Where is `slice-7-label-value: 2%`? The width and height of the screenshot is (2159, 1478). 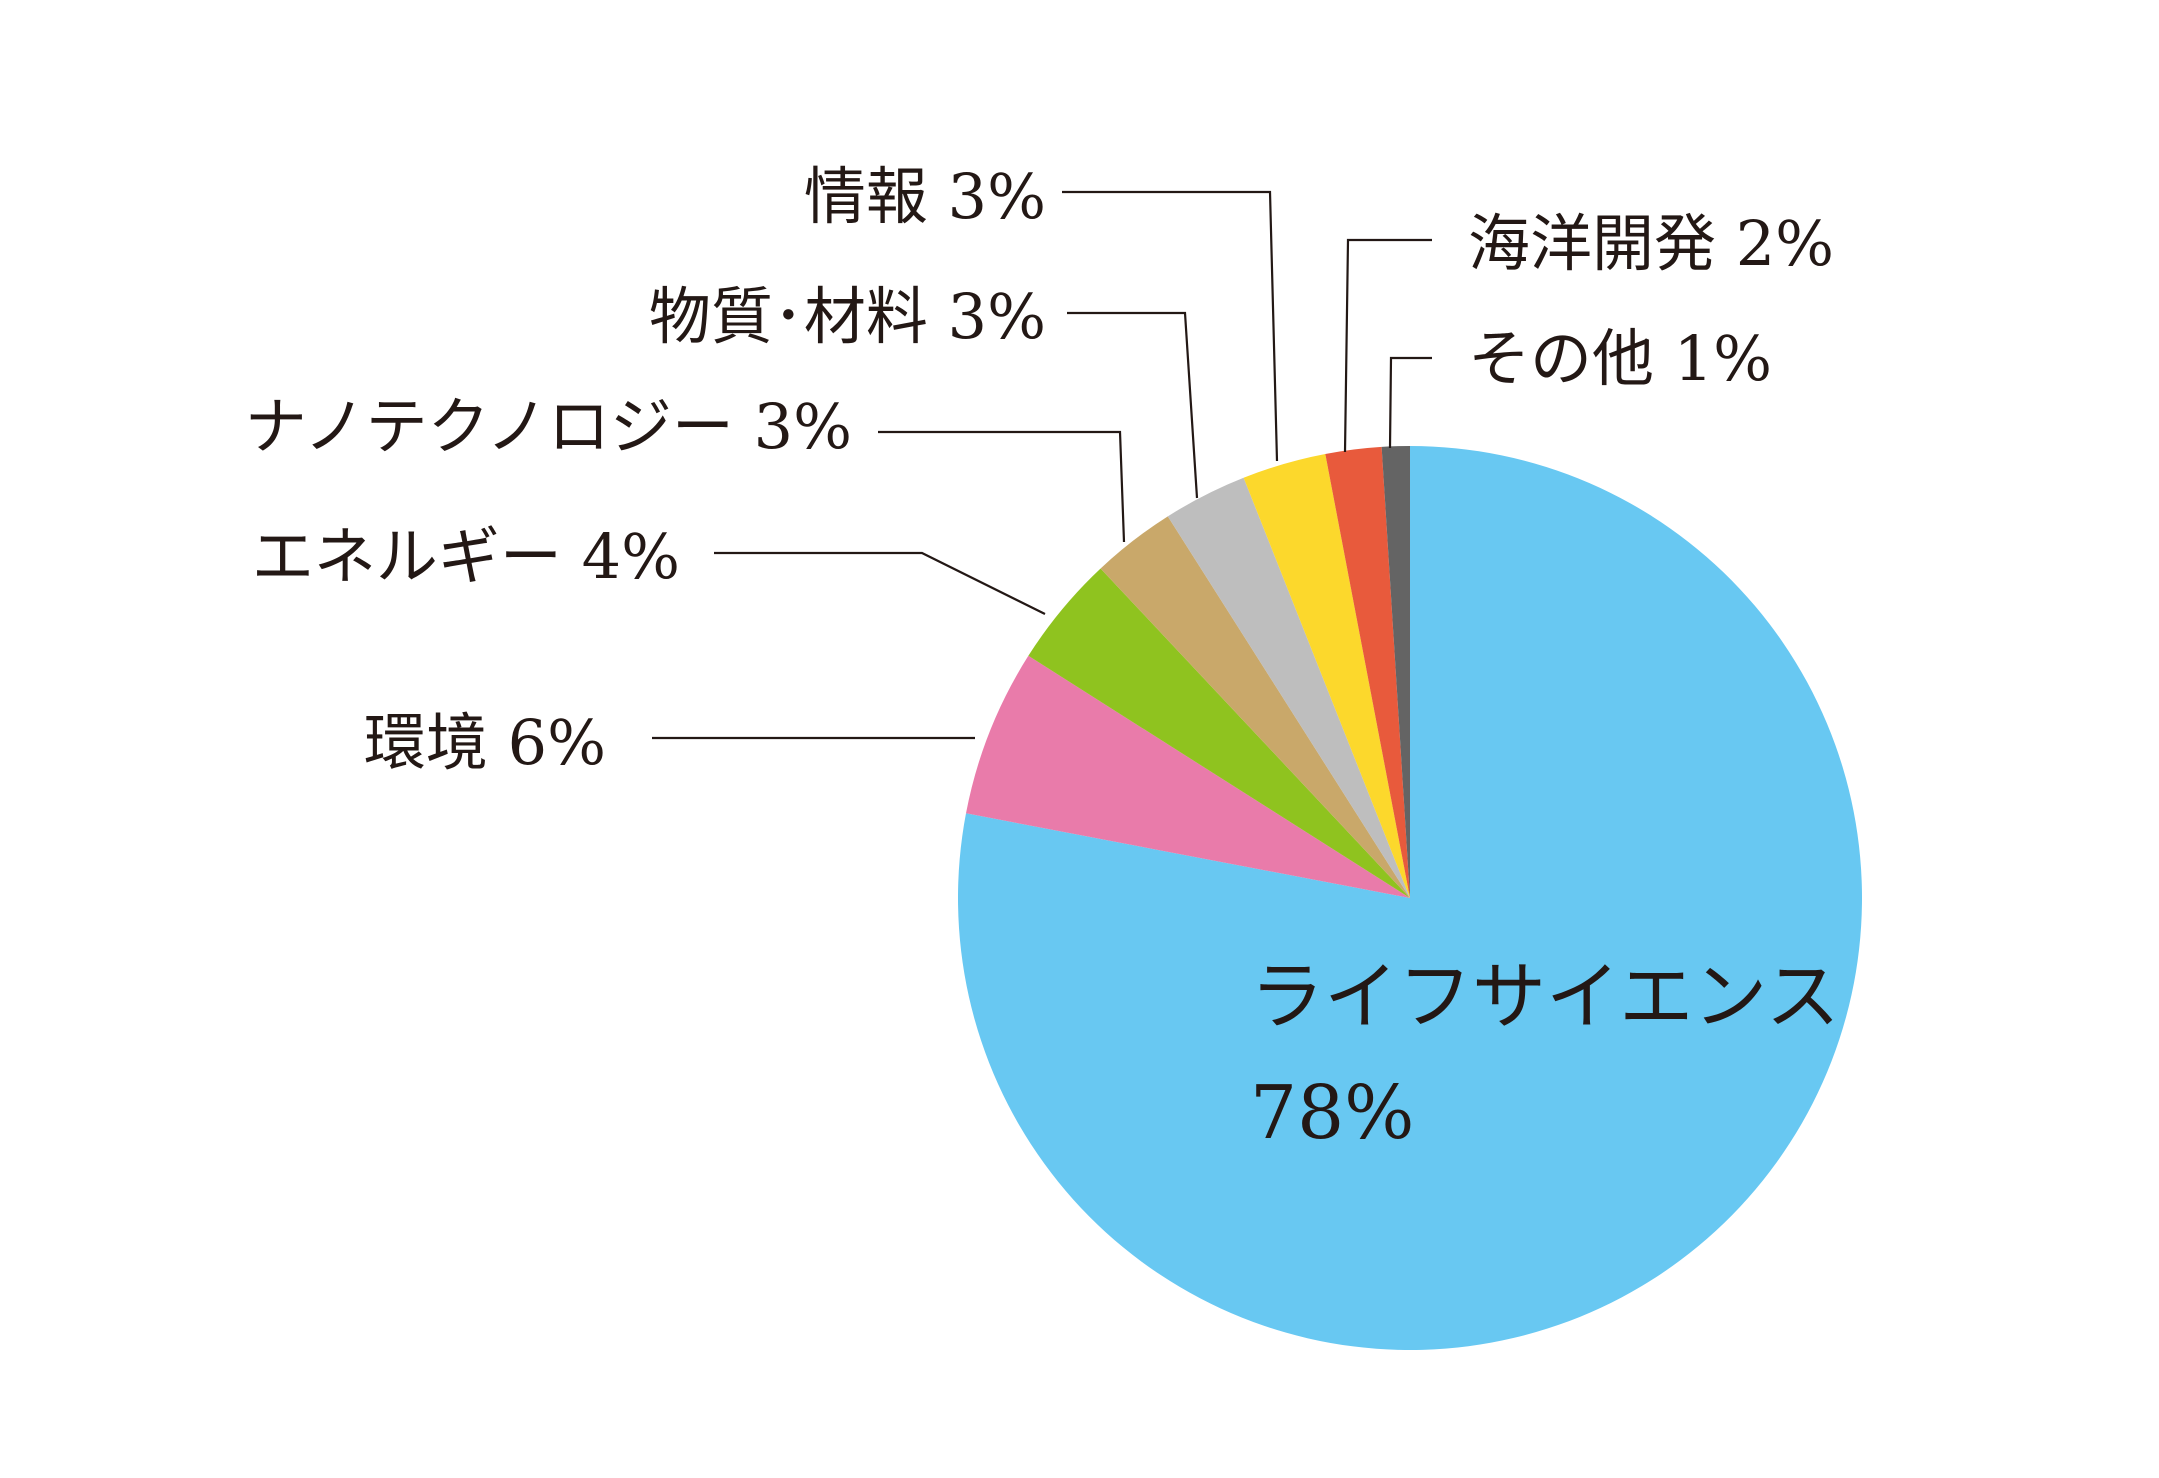 slice-7-label-value: 2% is located at coordinates (1775, 243).